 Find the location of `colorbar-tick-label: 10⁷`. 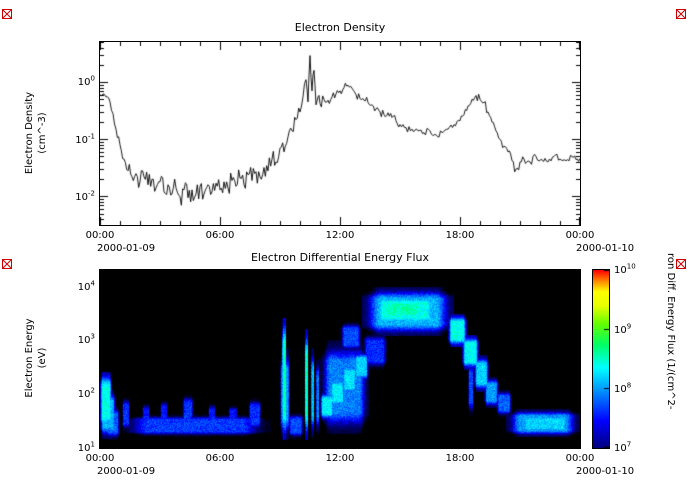

colorbar-tick-label: 10⁷ is located at coordinates (623, 448).